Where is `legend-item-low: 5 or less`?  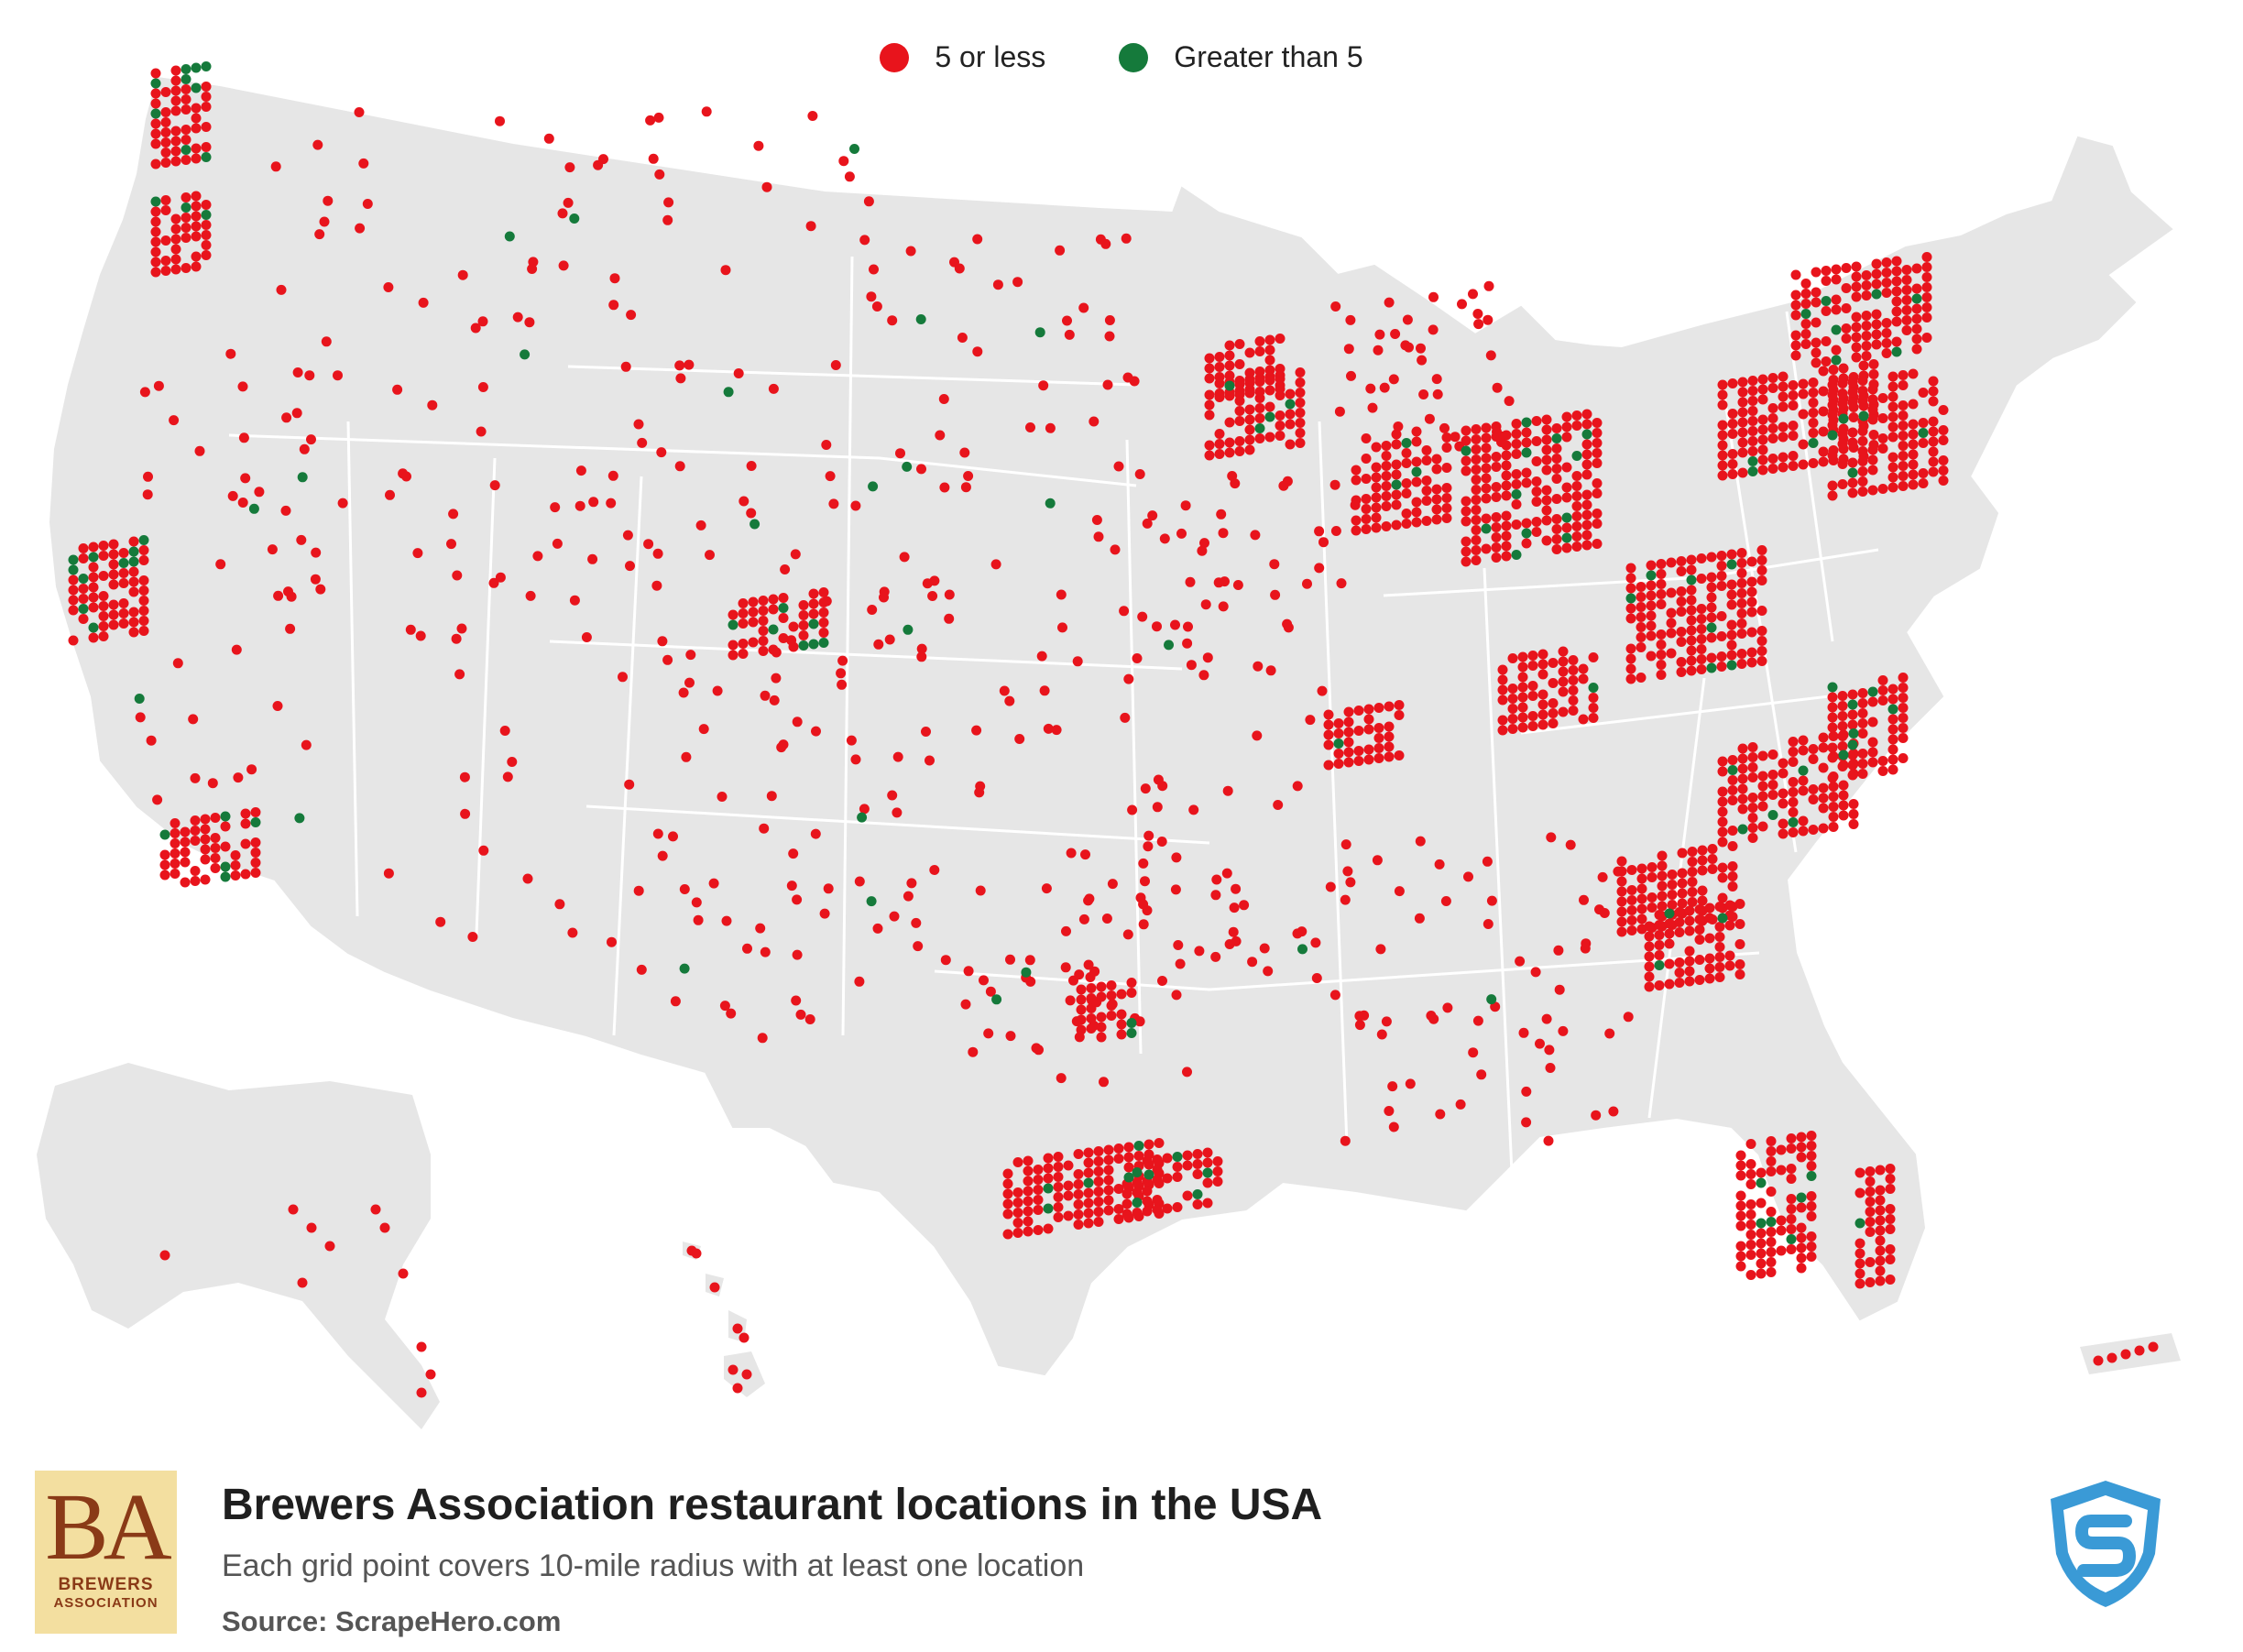 legend-item-low: 5 or less is located at coordinates (962, 57).